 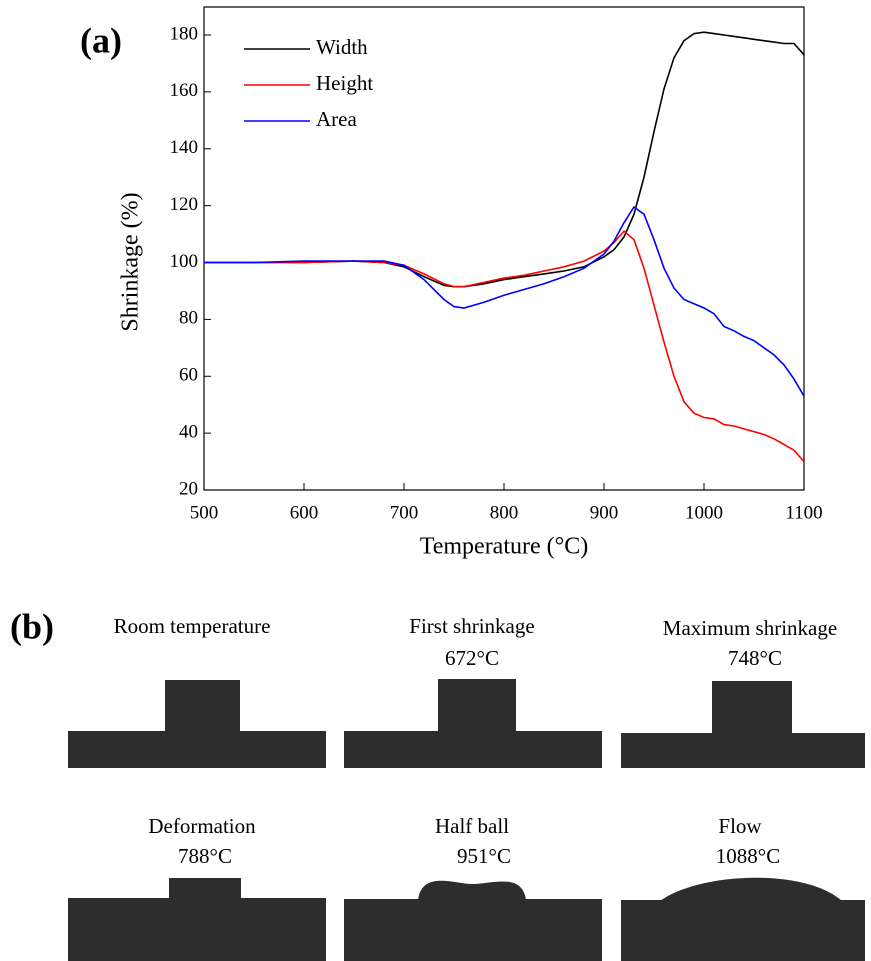 I want to click on panel-label: (a), so click(x=101, y=40).